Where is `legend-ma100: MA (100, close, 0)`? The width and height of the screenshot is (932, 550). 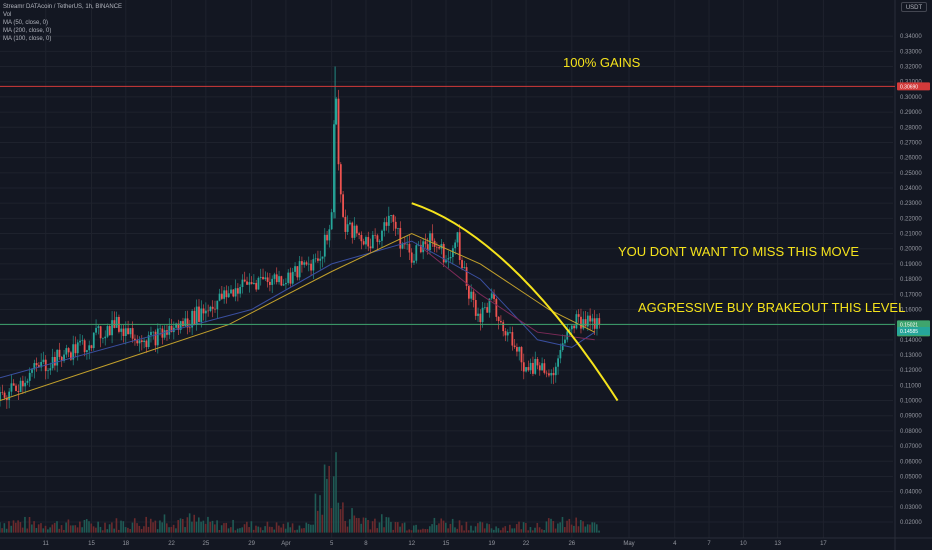
legend-ma100: MA (100, close, 0) is located at coordinates (27, 39).